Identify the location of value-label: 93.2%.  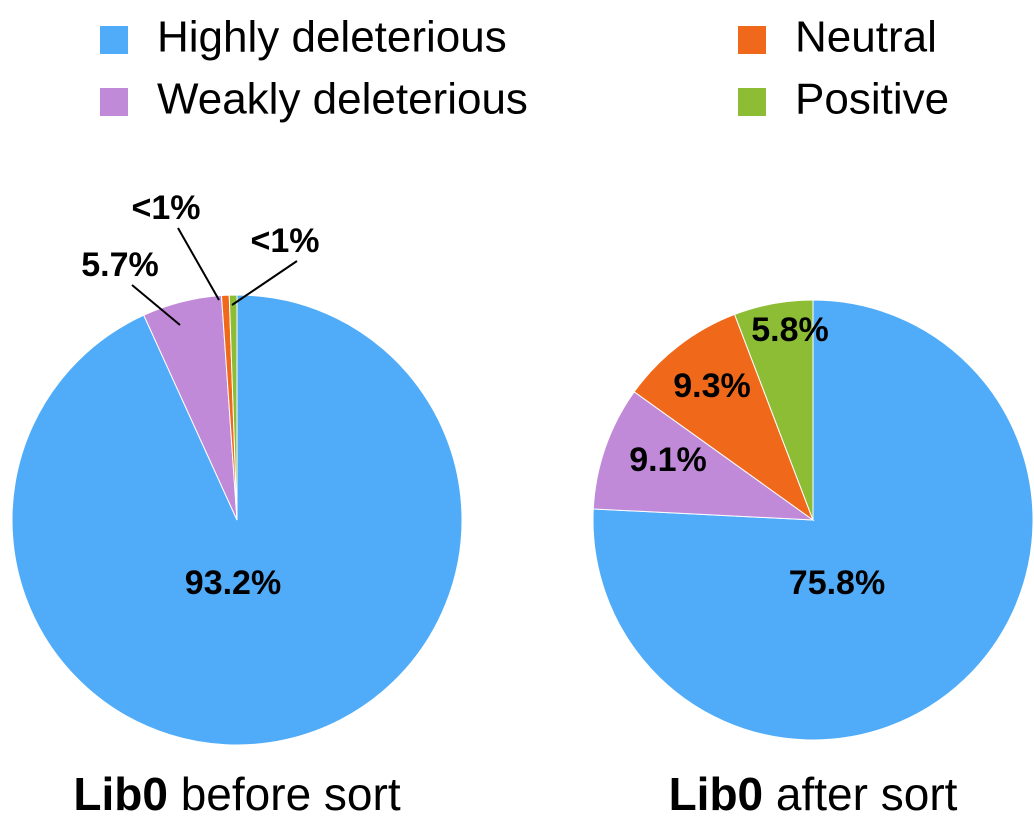
(233, 583).